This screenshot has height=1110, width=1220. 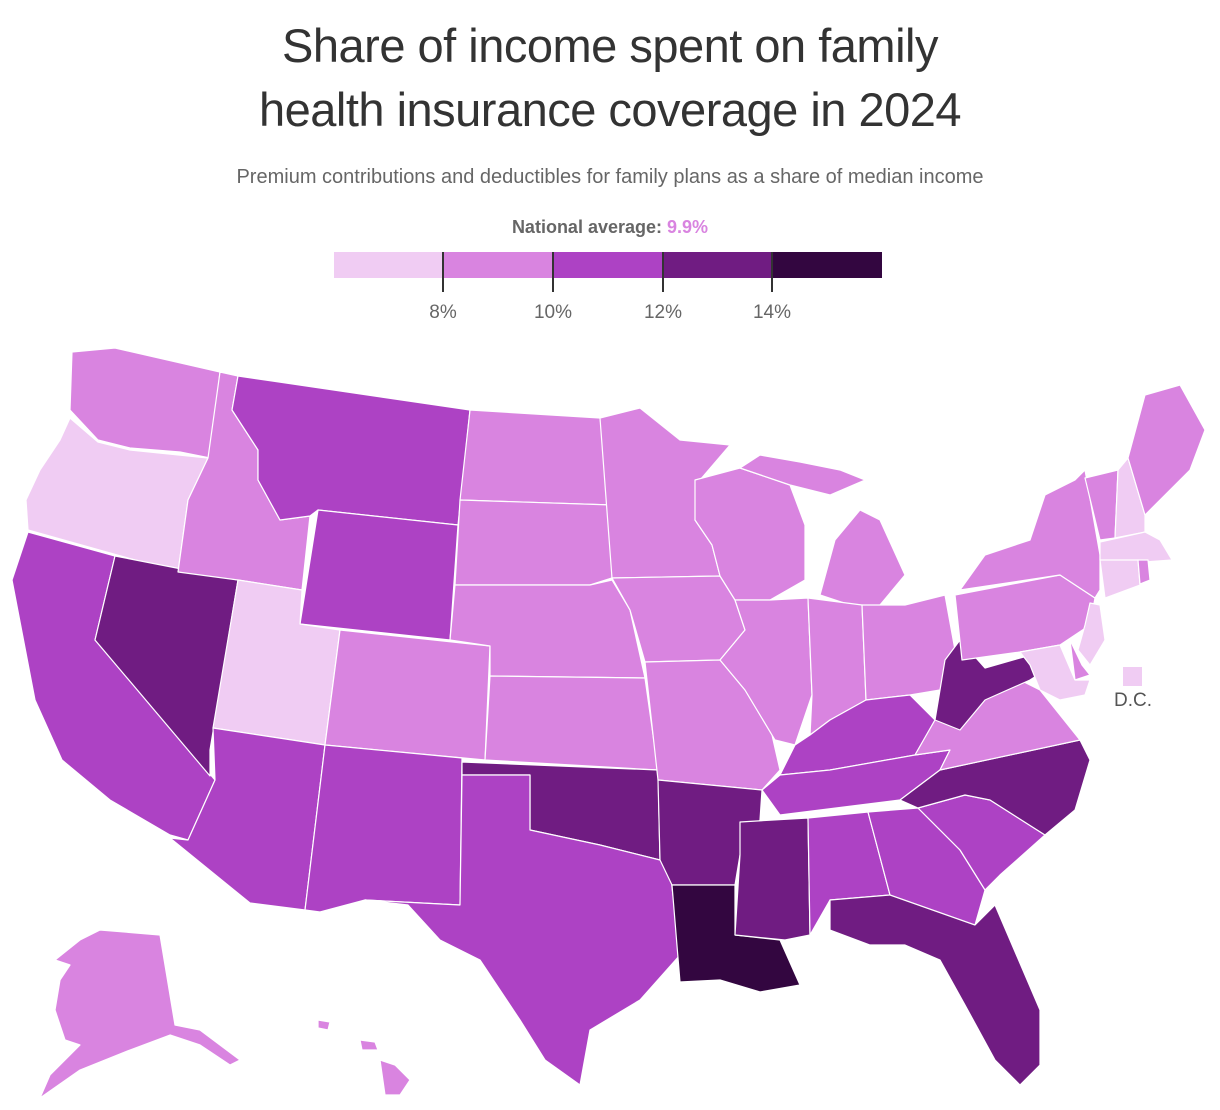 I want to click on state-CO, so click(x=407, y=695).